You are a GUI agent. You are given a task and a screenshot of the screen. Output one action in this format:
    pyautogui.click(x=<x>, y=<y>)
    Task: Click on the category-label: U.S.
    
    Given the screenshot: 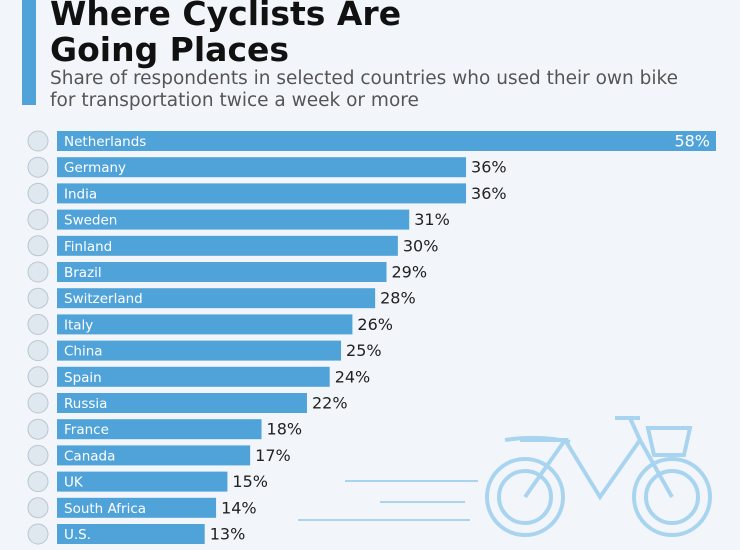 What is the action you would take?
    pyautogui.click(x=77, y=535)
    